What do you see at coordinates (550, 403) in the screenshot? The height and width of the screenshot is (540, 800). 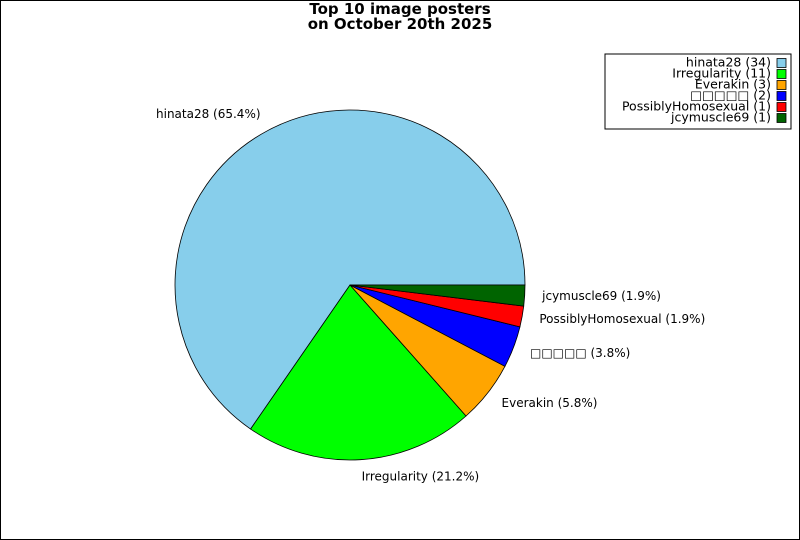 I see `slice-label: Everakin (5.8%)` at bounding box center [550, 403].